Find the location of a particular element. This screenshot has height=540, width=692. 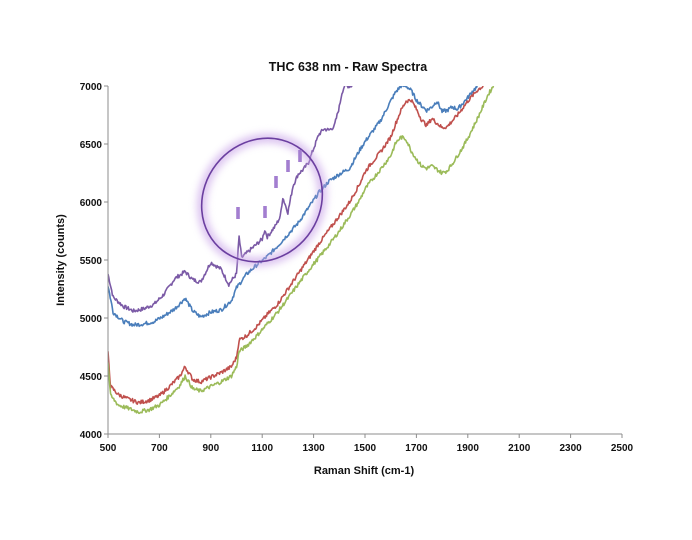

y-axis-title: Intensity (counts) is located at coordinates (61, 260).